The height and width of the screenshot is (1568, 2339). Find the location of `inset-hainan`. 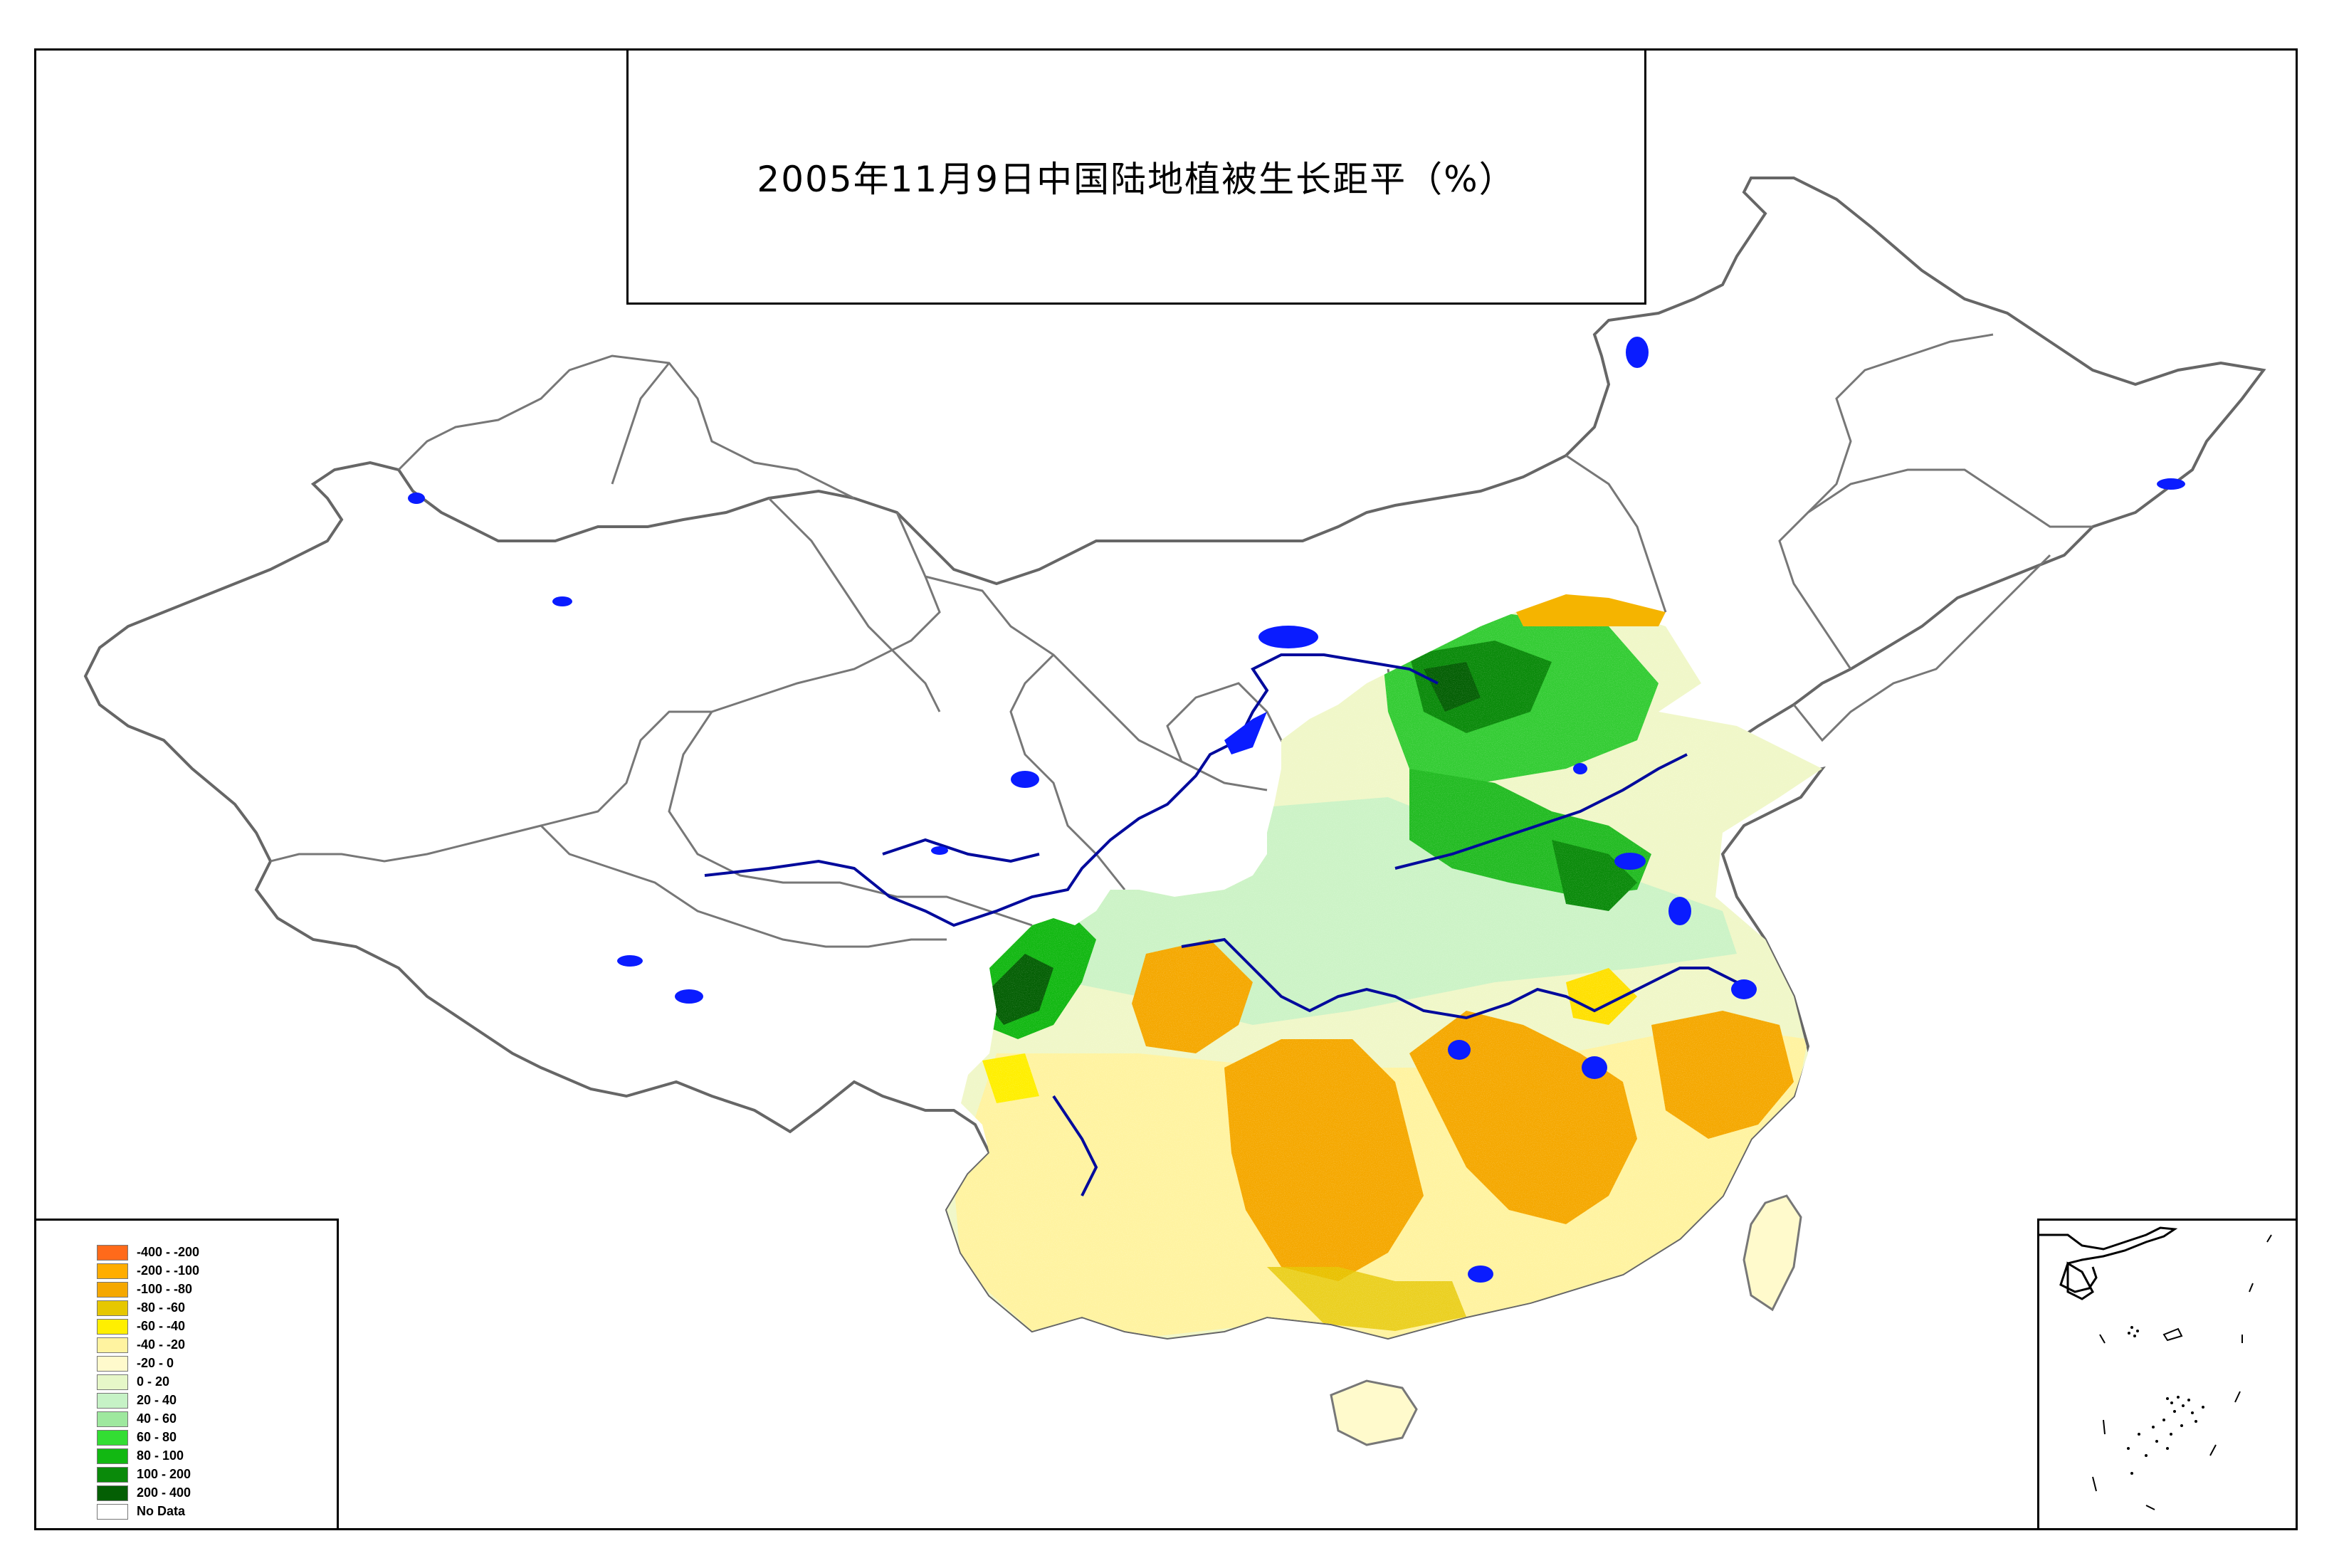

inset-hainan is located at coordinates (2080, 1280).